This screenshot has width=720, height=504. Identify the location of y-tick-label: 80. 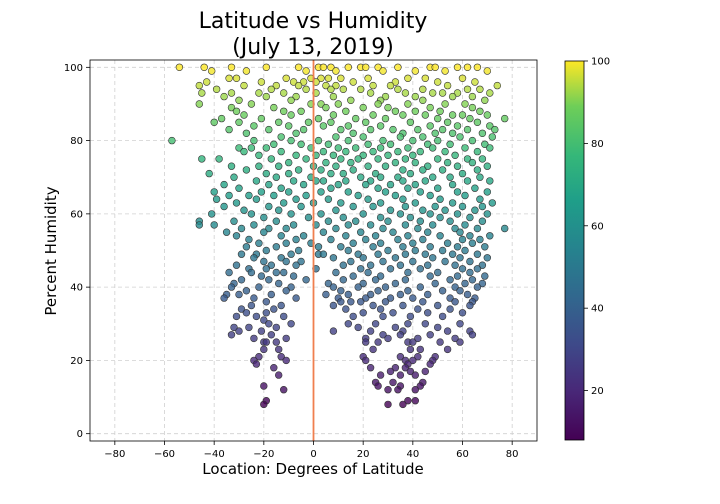
(76, 141).